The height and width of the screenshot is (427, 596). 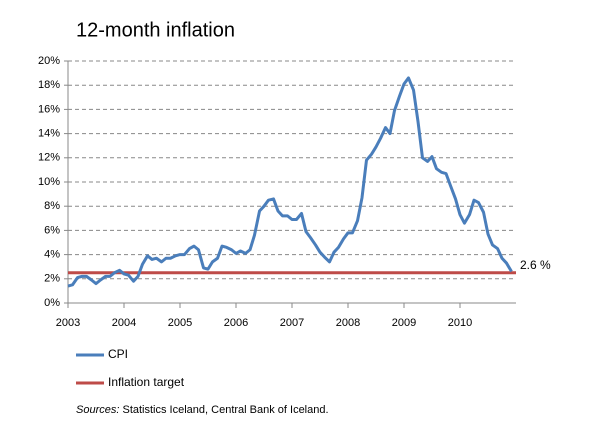 What do you see at coordinates (348, 323) in the screenshot?
I see `x-tick-label: 2008` at bounding box center [348, 323].